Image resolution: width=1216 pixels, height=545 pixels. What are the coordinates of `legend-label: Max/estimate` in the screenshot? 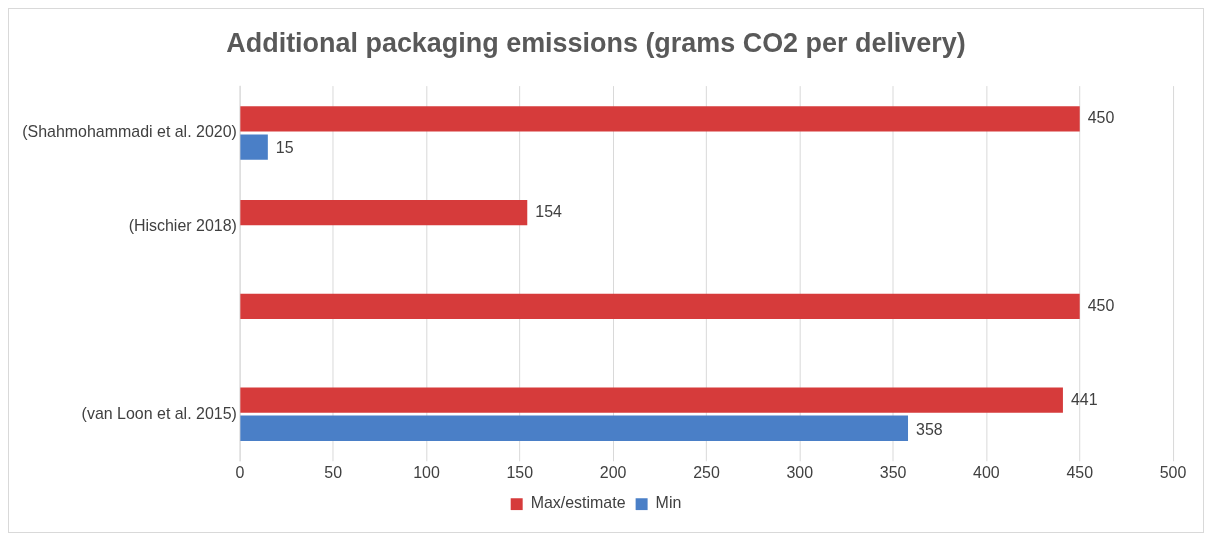 It's located at (578, 503).